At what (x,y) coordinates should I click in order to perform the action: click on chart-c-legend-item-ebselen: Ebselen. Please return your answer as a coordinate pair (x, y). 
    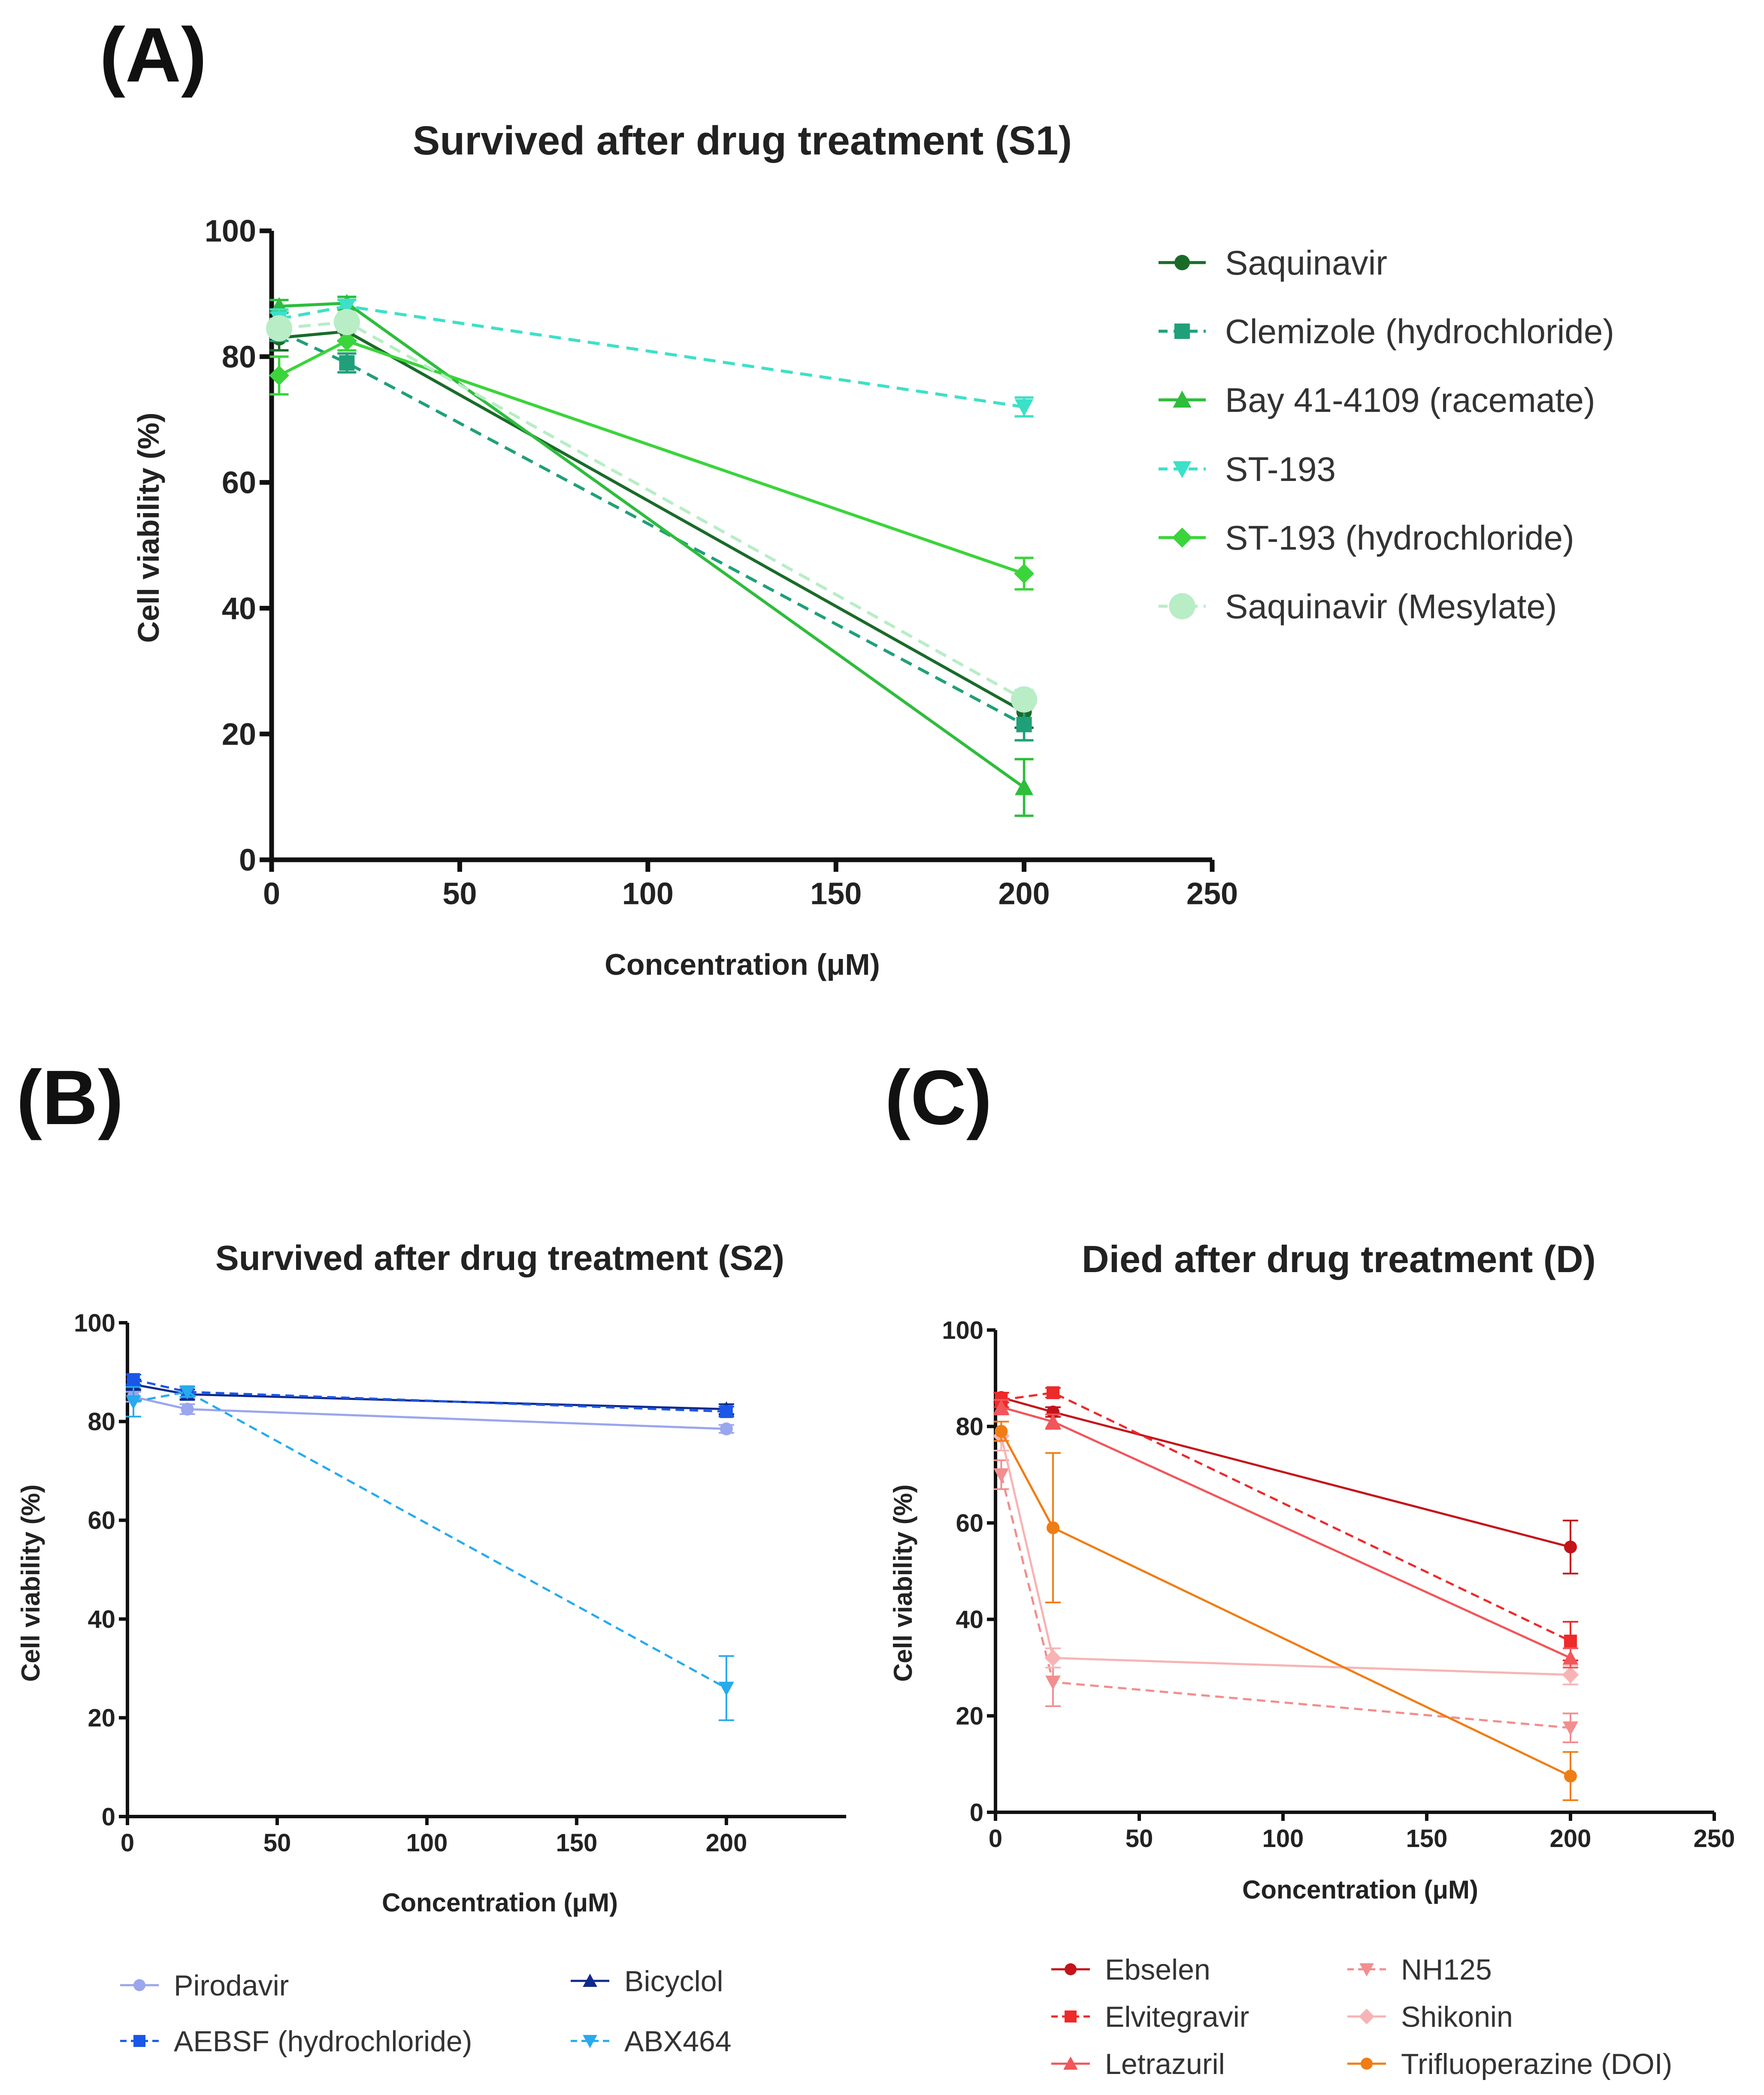
    Looking at the image, I should click on (1130, 1969).